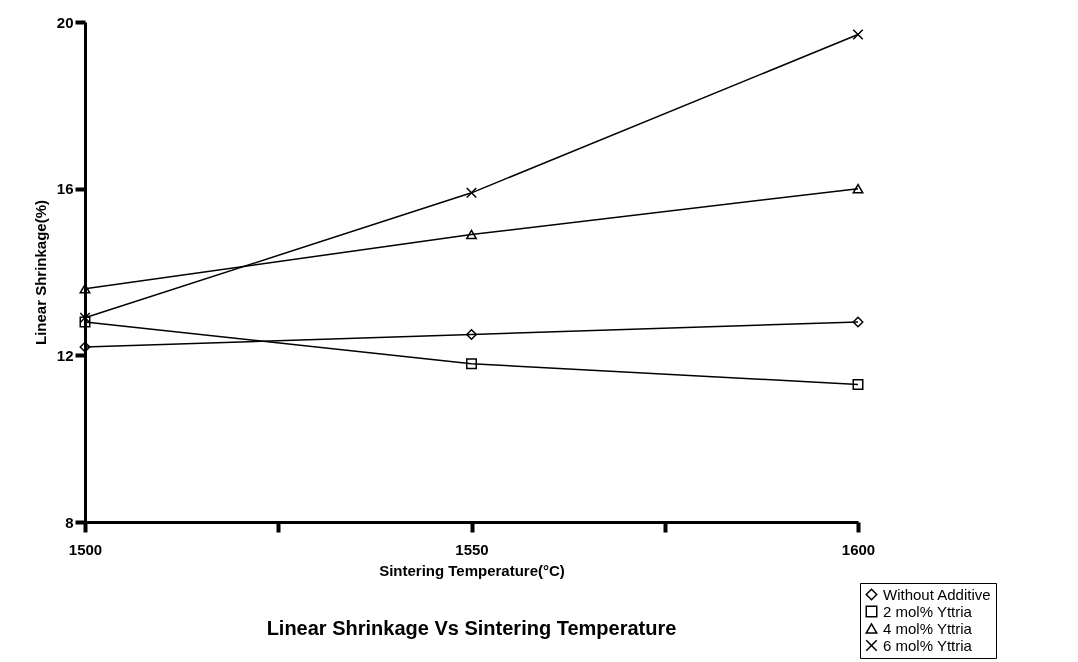  Describe the element at coordinates (471, 627) in the screenshot. I see `text: Linear Shrinkage Vs Sintering Temperature` at that location.